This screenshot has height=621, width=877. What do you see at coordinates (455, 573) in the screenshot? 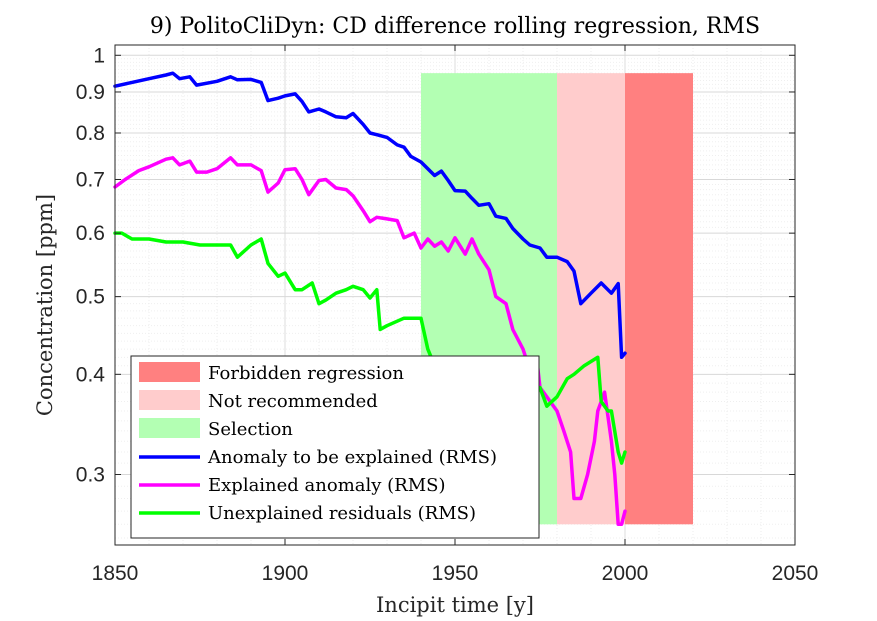
I see `x-tick-label: 1950` at bounding box center [455, 573].